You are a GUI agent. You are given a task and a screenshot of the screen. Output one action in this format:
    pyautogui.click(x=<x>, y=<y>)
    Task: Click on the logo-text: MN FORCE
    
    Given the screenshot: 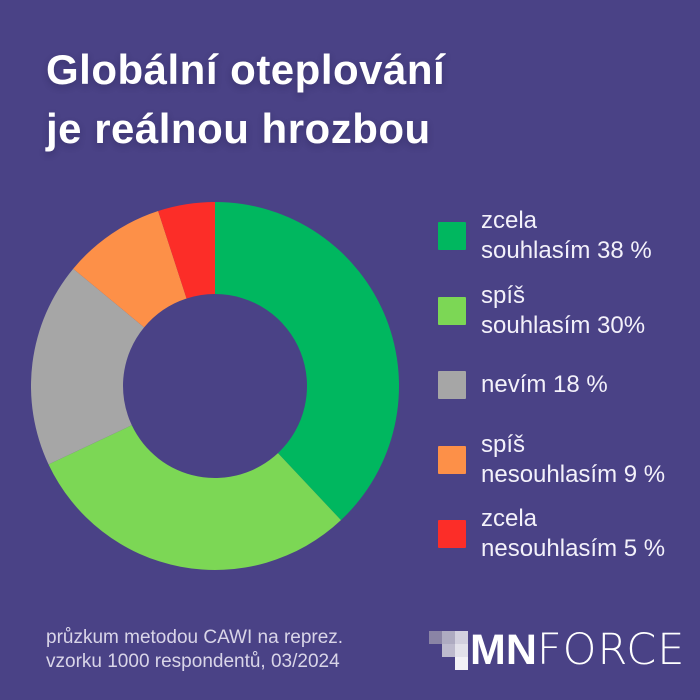 What is the action you would take?
    pyautogui.click(x=578, y=650)
    